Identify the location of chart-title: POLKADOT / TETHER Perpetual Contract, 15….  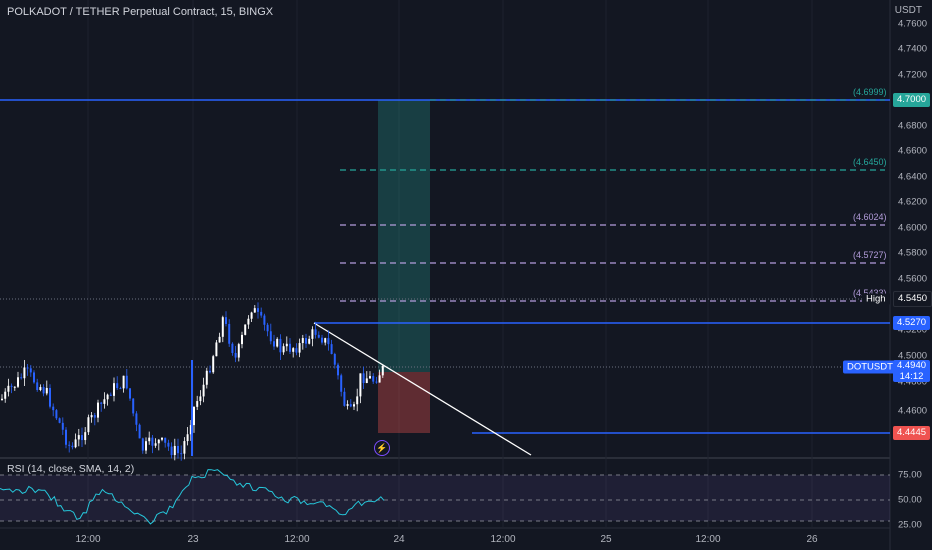
(140, 12).